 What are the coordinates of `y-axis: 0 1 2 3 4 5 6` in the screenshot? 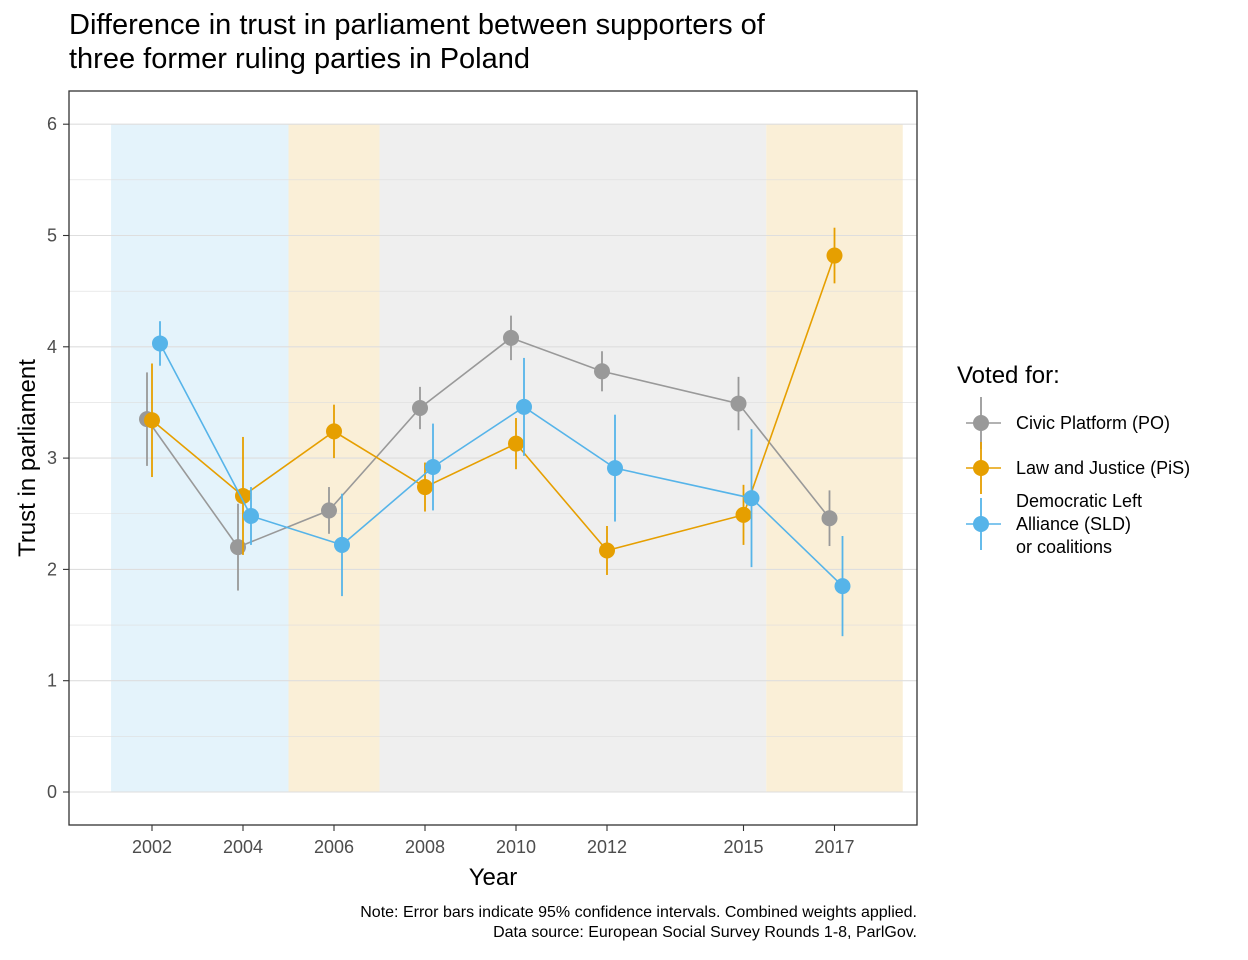 It's located at (58, 458).